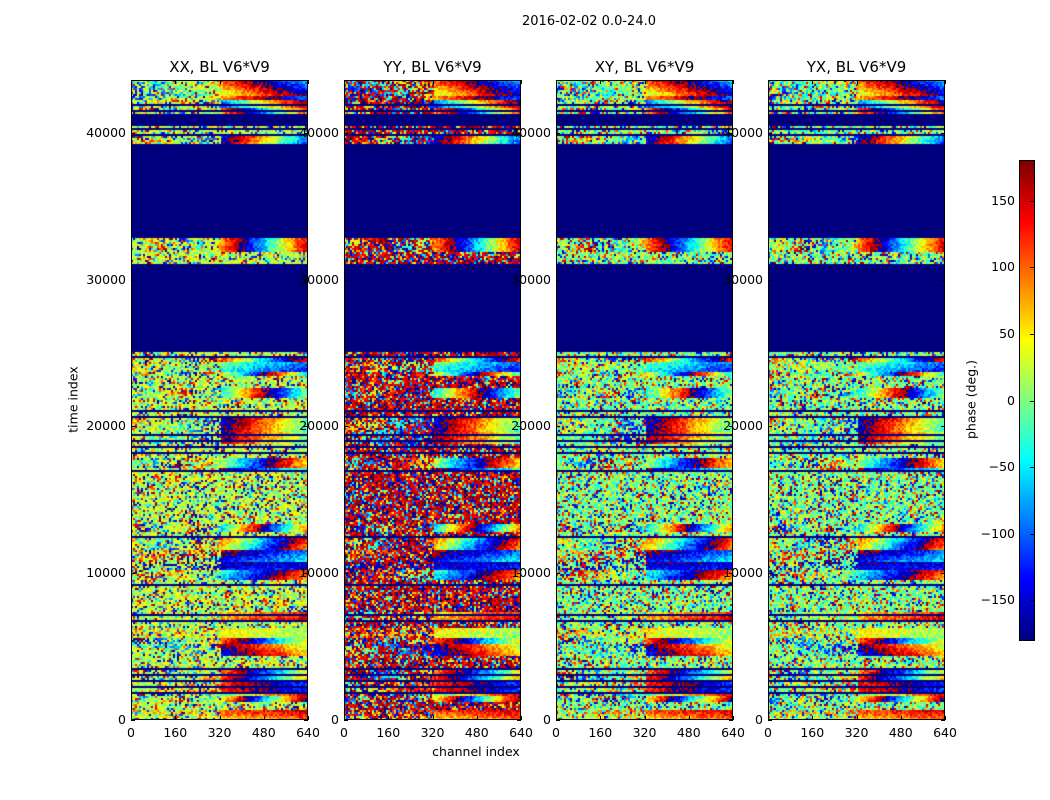 The image size is (1050, 800). What do you see at coordinates (73, 399) in the screenshot?
I see `y-axis-label: time index` at bounding box center [73, 399].